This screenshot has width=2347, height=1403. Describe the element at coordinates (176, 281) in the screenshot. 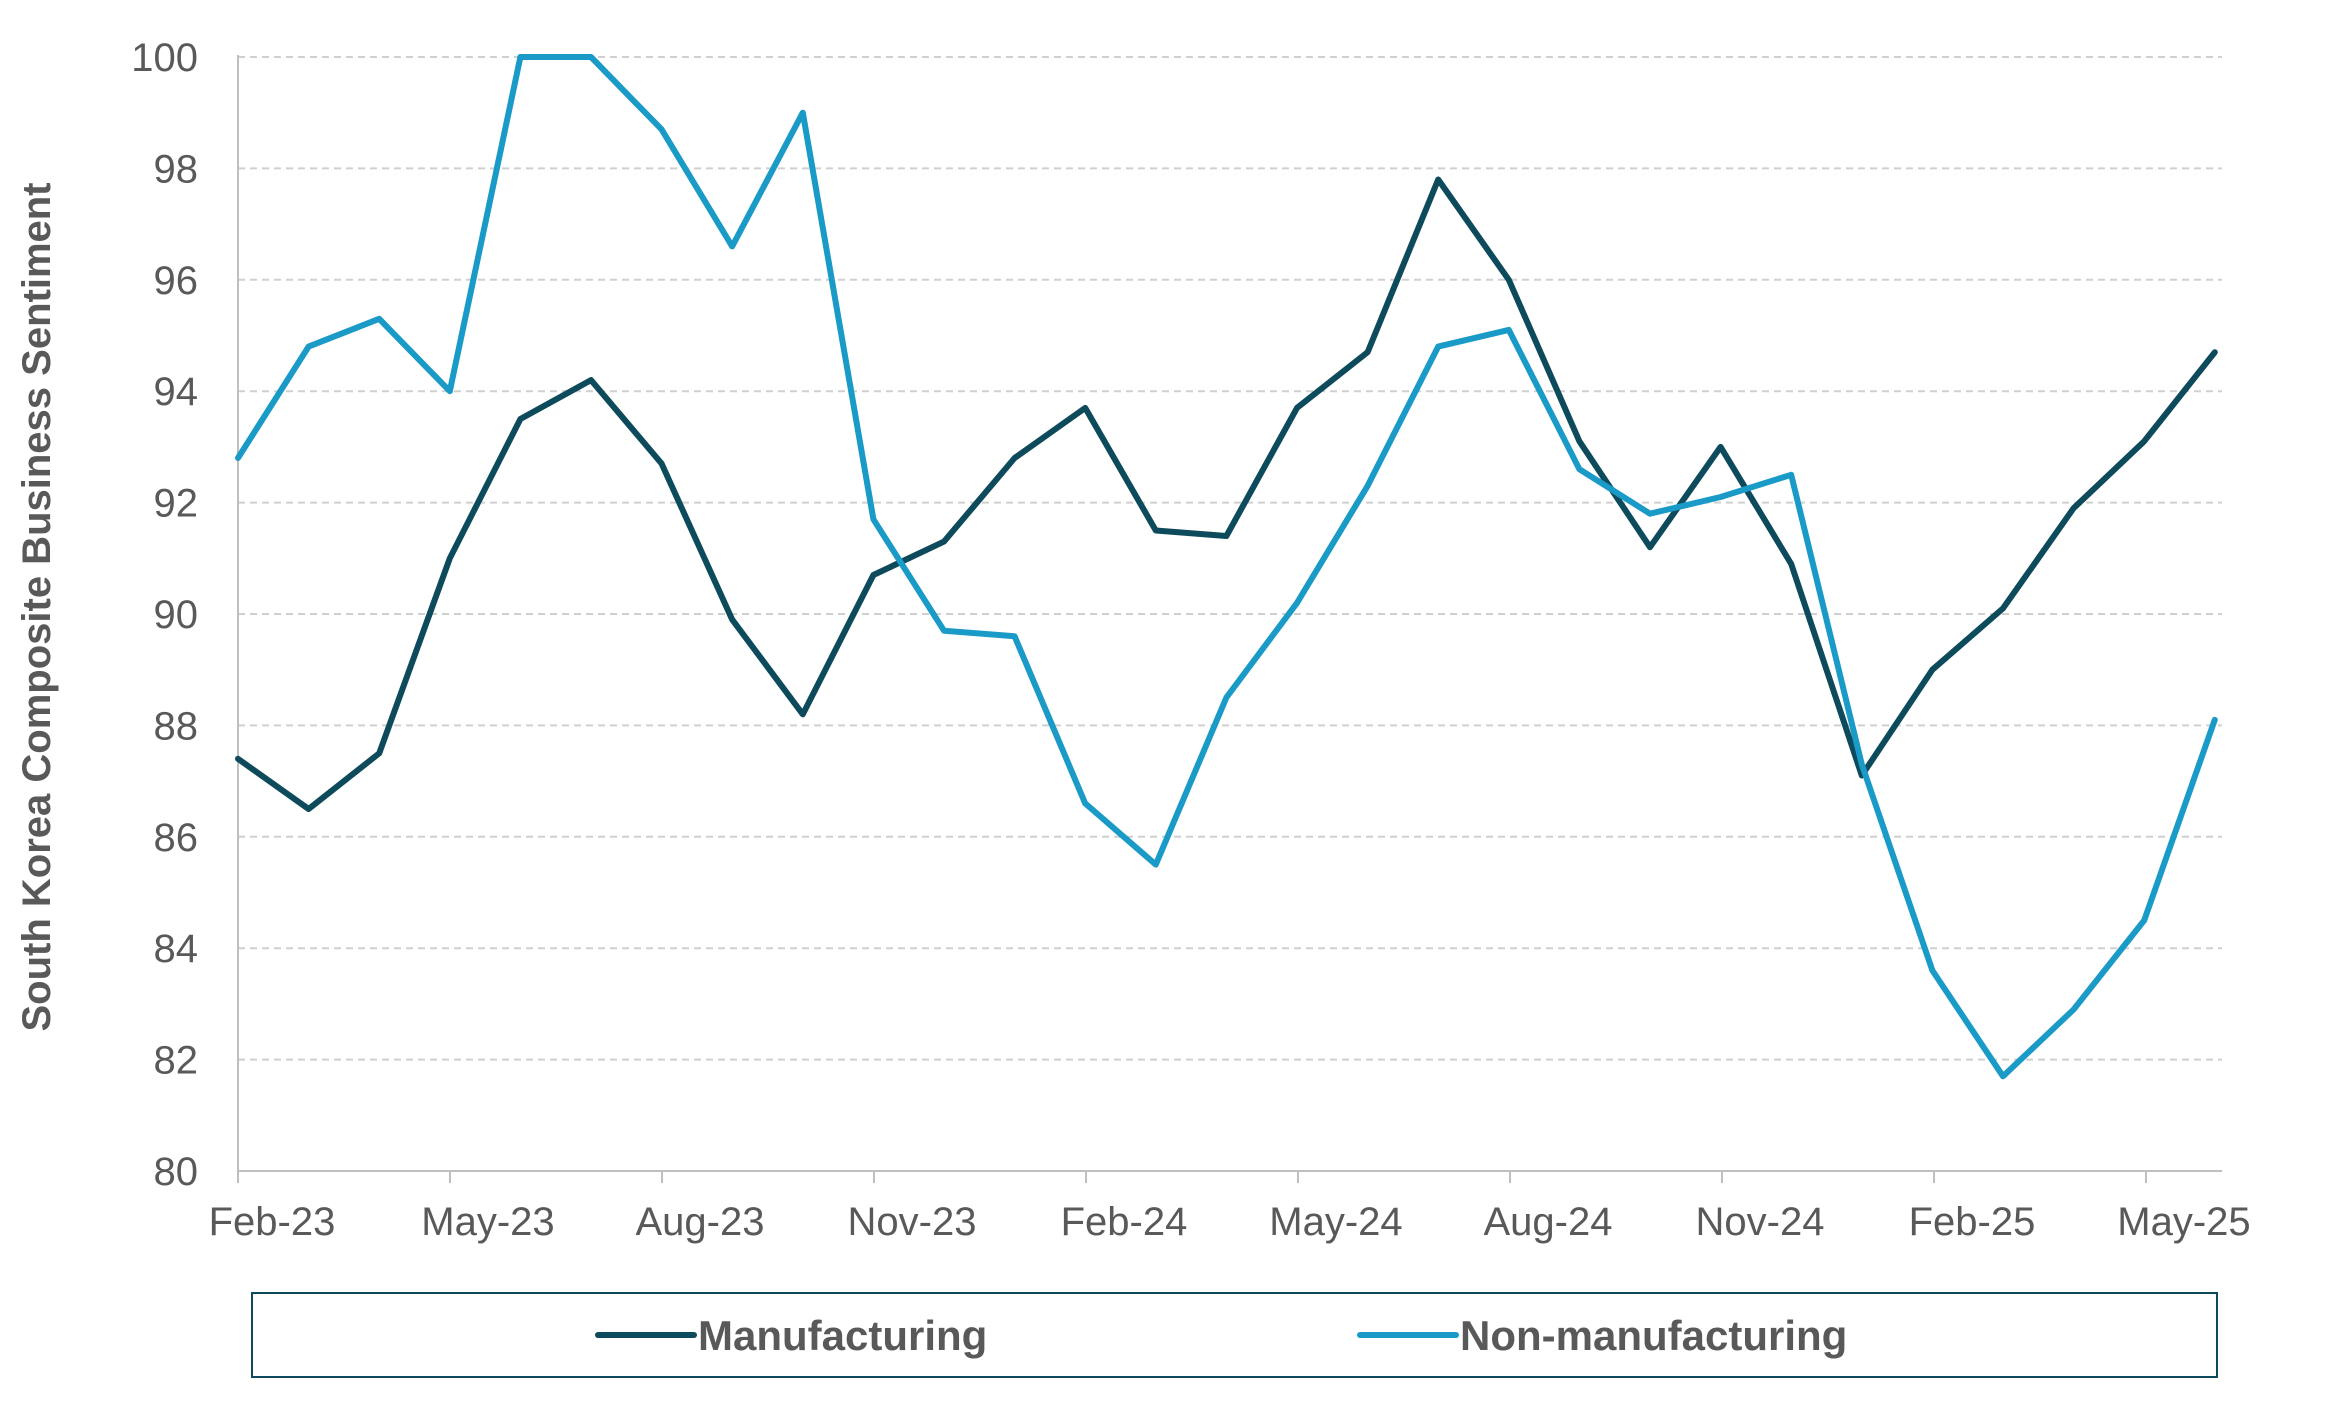

I see `y-tick-label: 96` at that location.